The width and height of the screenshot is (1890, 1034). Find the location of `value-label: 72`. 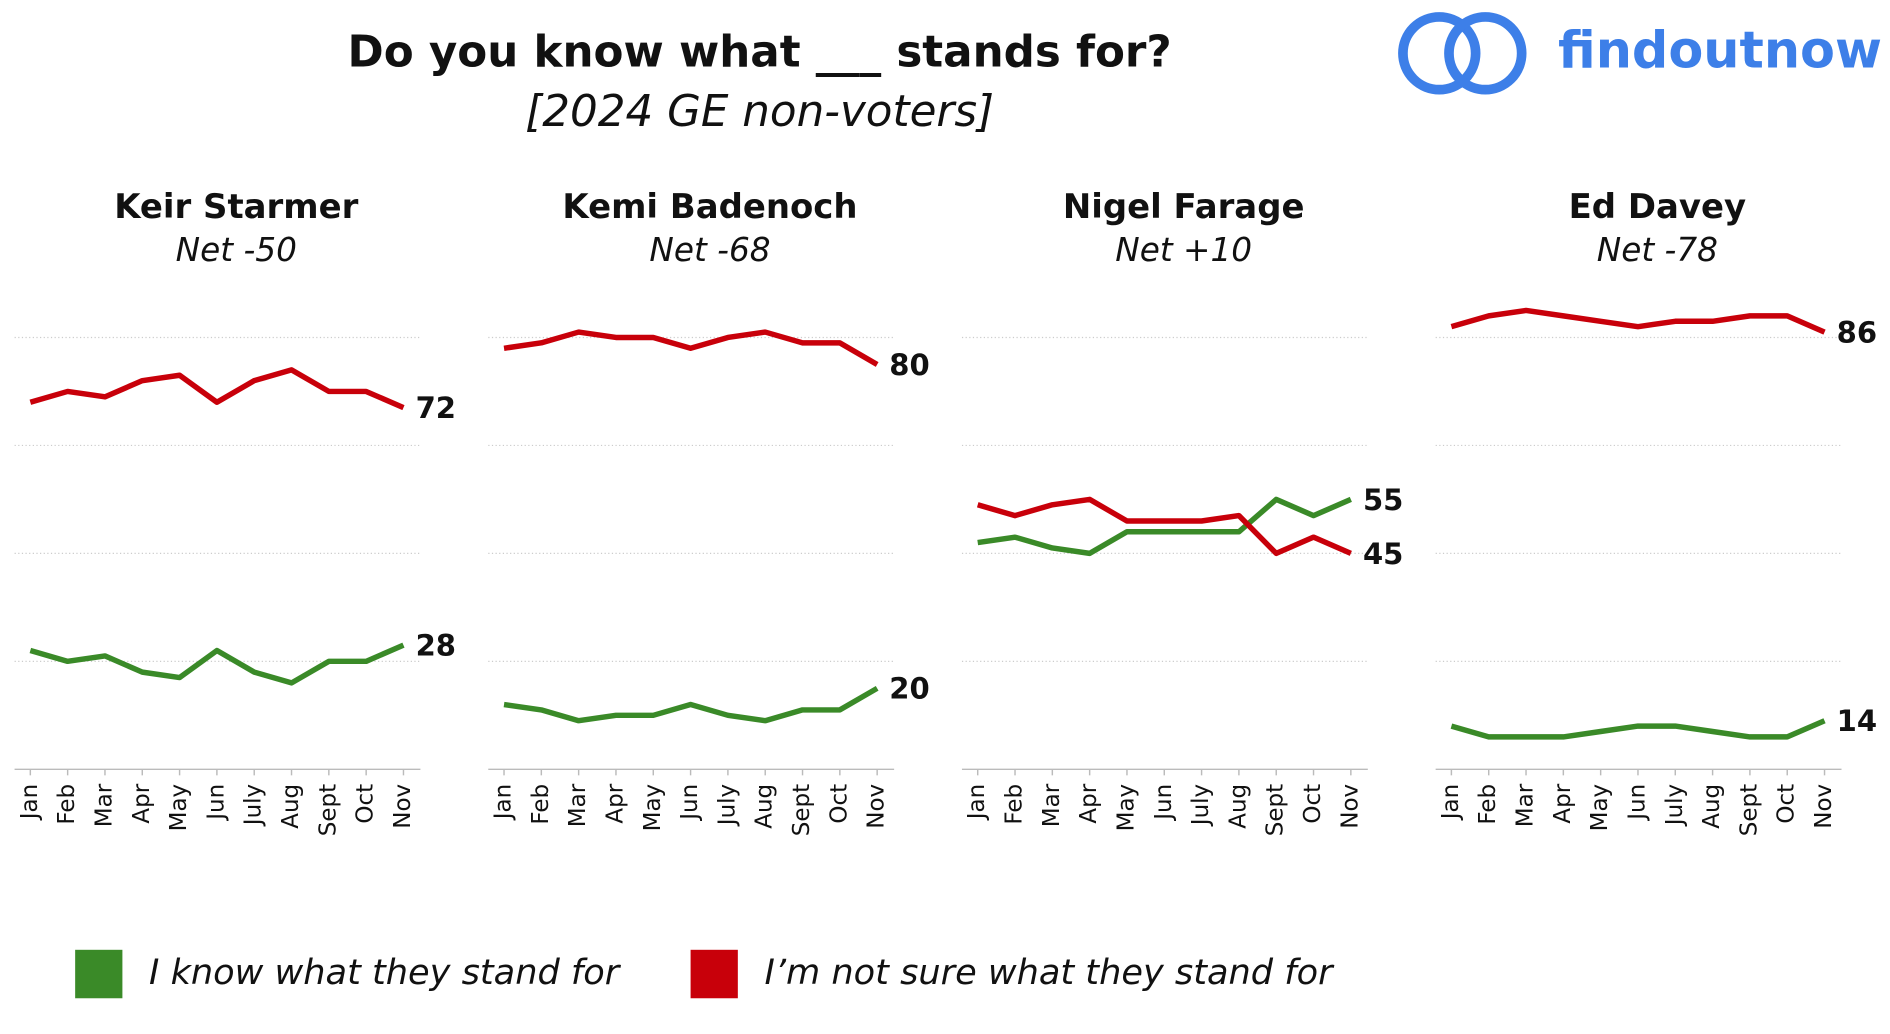

value-label: 72 is located at coordinates (436, 408).